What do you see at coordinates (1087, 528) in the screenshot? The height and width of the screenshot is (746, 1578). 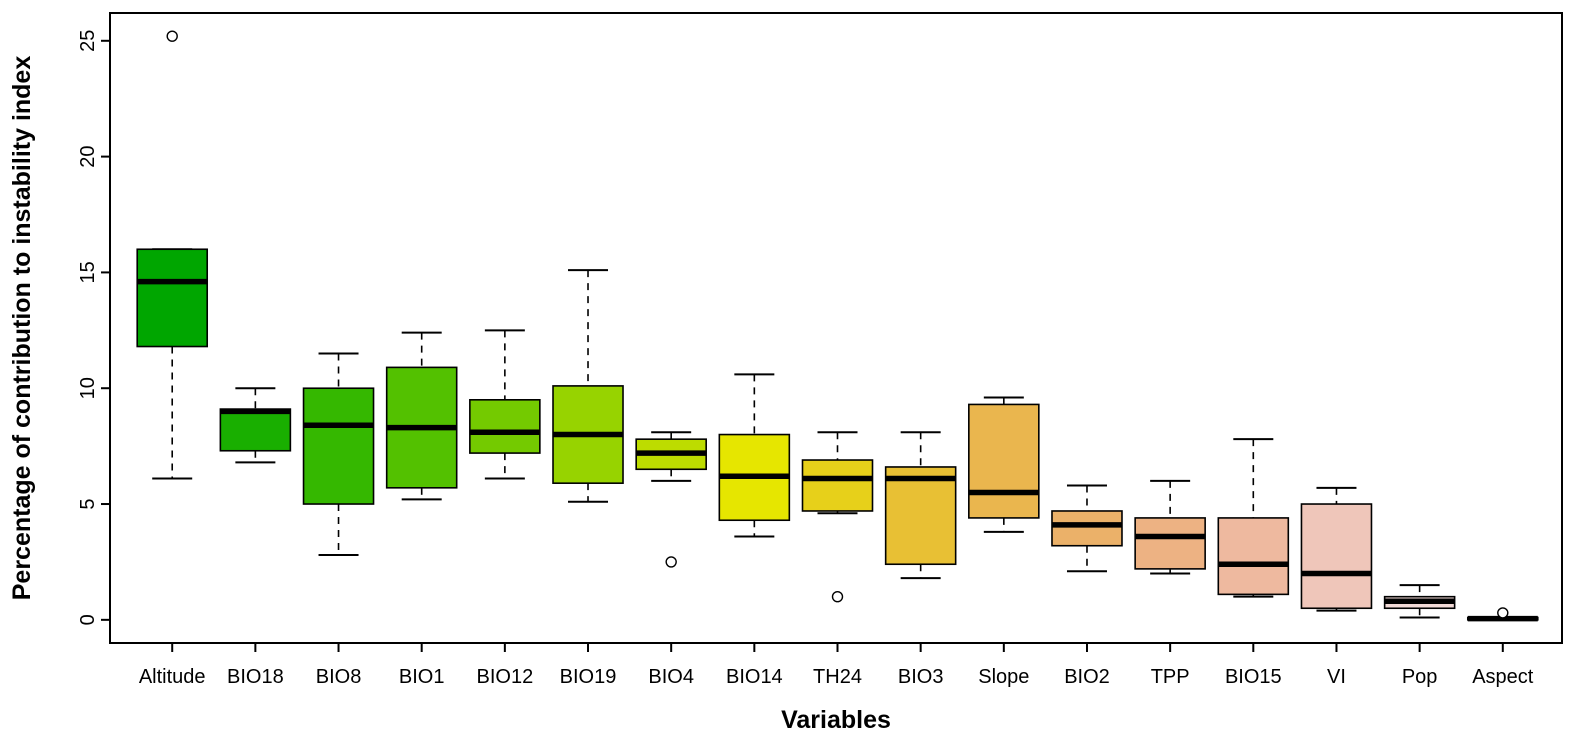 I see `box-bio2` at bounding box center [1087, 528].